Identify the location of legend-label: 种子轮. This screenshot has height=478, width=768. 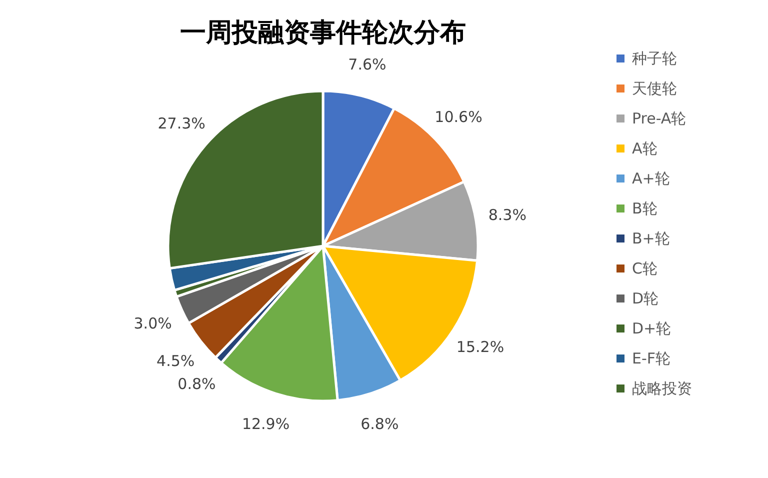
(654, 59).